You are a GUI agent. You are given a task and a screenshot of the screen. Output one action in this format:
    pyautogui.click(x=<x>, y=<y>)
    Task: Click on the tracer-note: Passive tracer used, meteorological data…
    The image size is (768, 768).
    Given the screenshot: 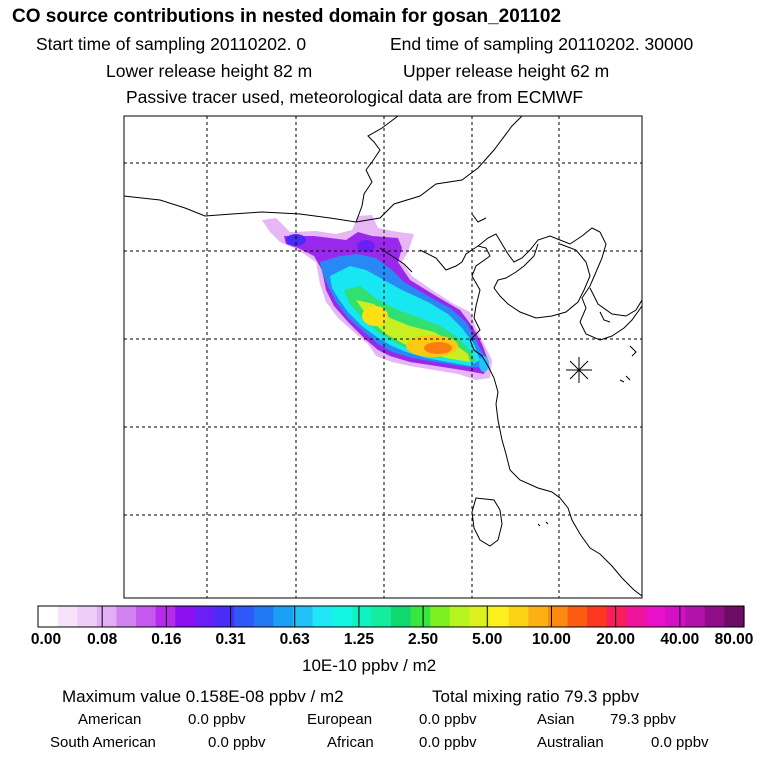 What is the action you would take?
    pyautogui.click(x=355, y=97)
    